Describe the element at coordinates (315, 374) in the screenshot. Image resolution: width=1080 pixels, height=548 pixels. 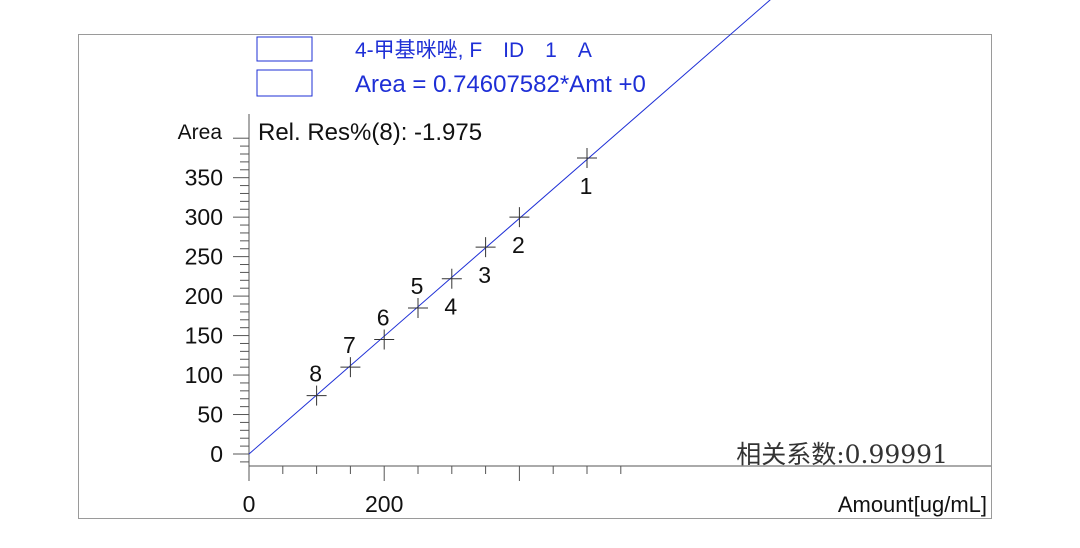
I see `data-point-label: 8` at that location.